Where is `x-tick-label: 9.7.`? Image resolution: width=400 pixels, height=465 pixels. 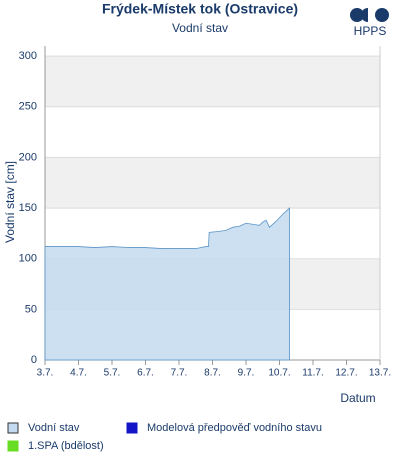
x-tick-label: 9.7. is located at coordinates (246, 373).